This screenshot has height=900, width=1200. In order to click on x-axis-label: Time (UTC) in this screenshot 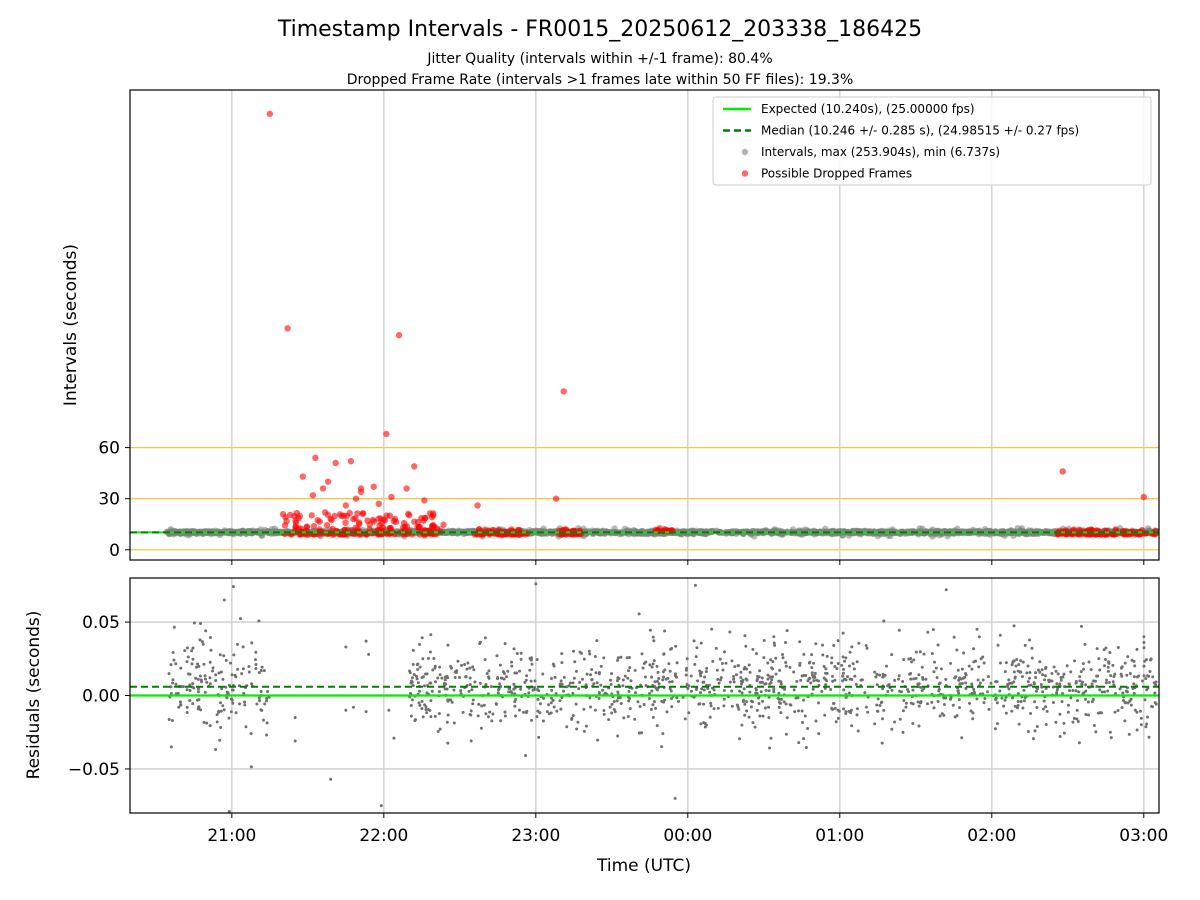, I will do `click(643, 866)`.